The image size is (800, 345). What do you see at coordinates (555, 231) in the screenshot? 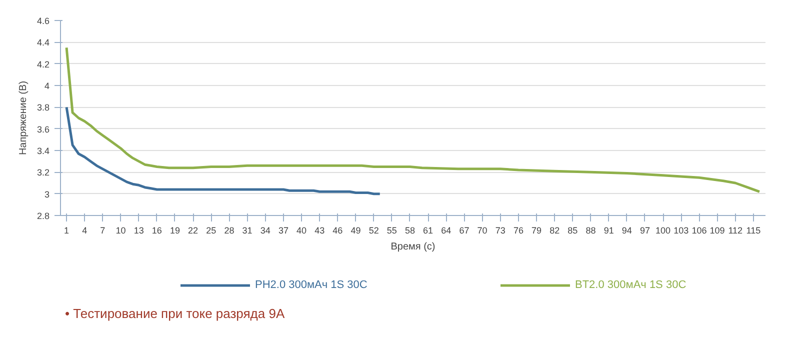
I see `x-tick-label: 82` at bounding box center [555, 231].